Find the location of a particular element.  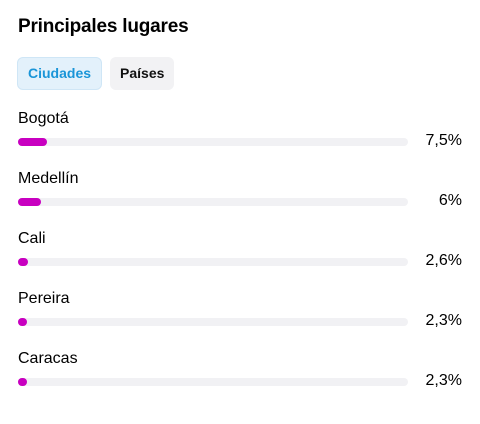

tab-cities: Ciudades is located at coordinates (60, 73).